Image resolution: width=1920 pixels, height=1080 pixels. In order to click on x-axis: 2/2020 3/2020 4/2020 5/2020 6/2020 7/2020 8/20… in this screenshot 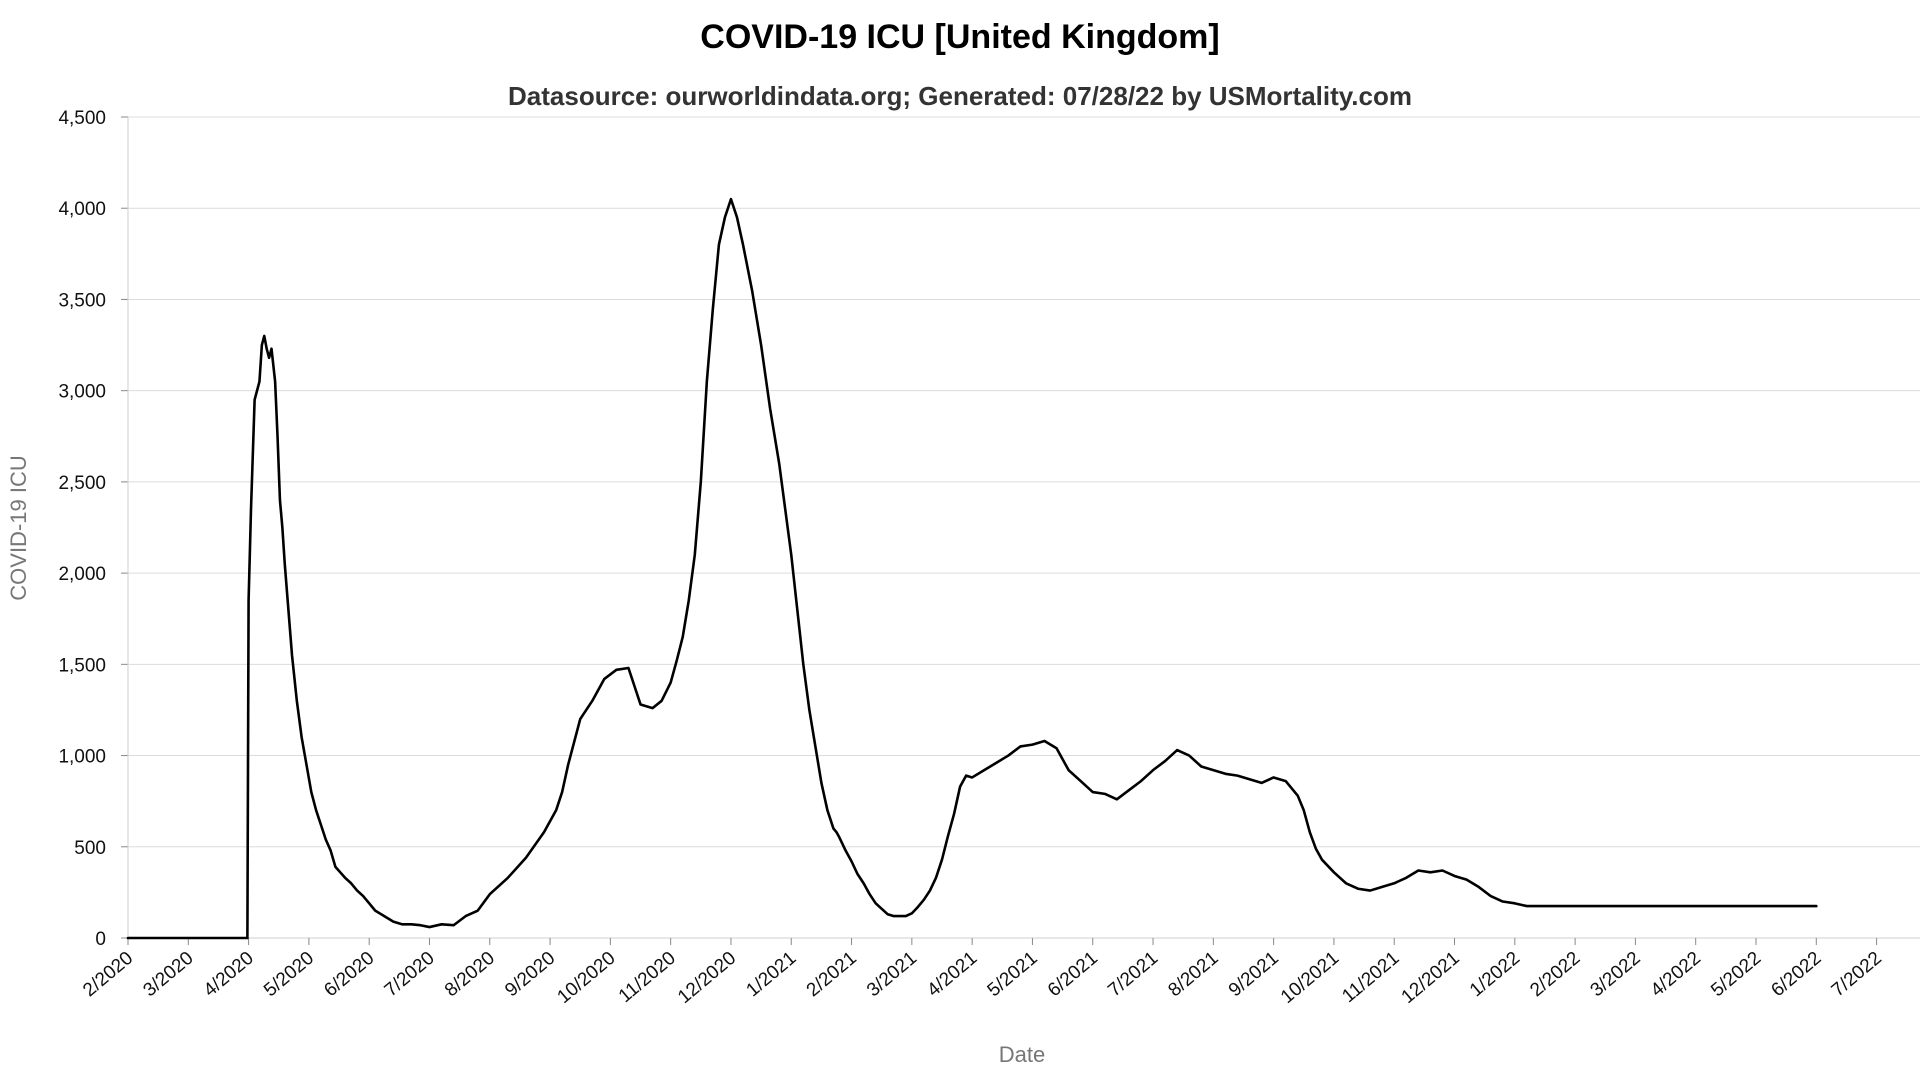, I will do `click(982, 973)`.